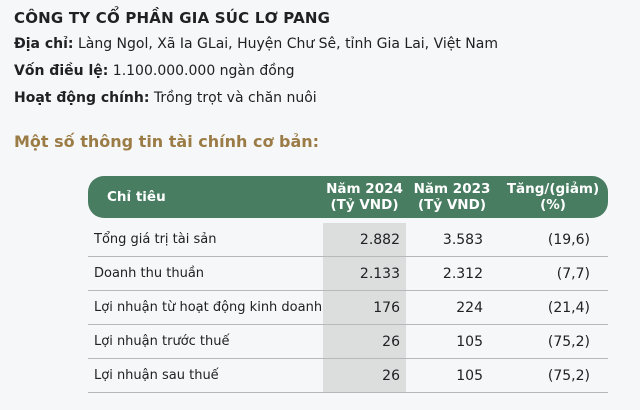  What do you see at coordinates (149, 273) in the screenshot?
I see `row-label: Doanh thu thuần` at bounding box center [149, 273].